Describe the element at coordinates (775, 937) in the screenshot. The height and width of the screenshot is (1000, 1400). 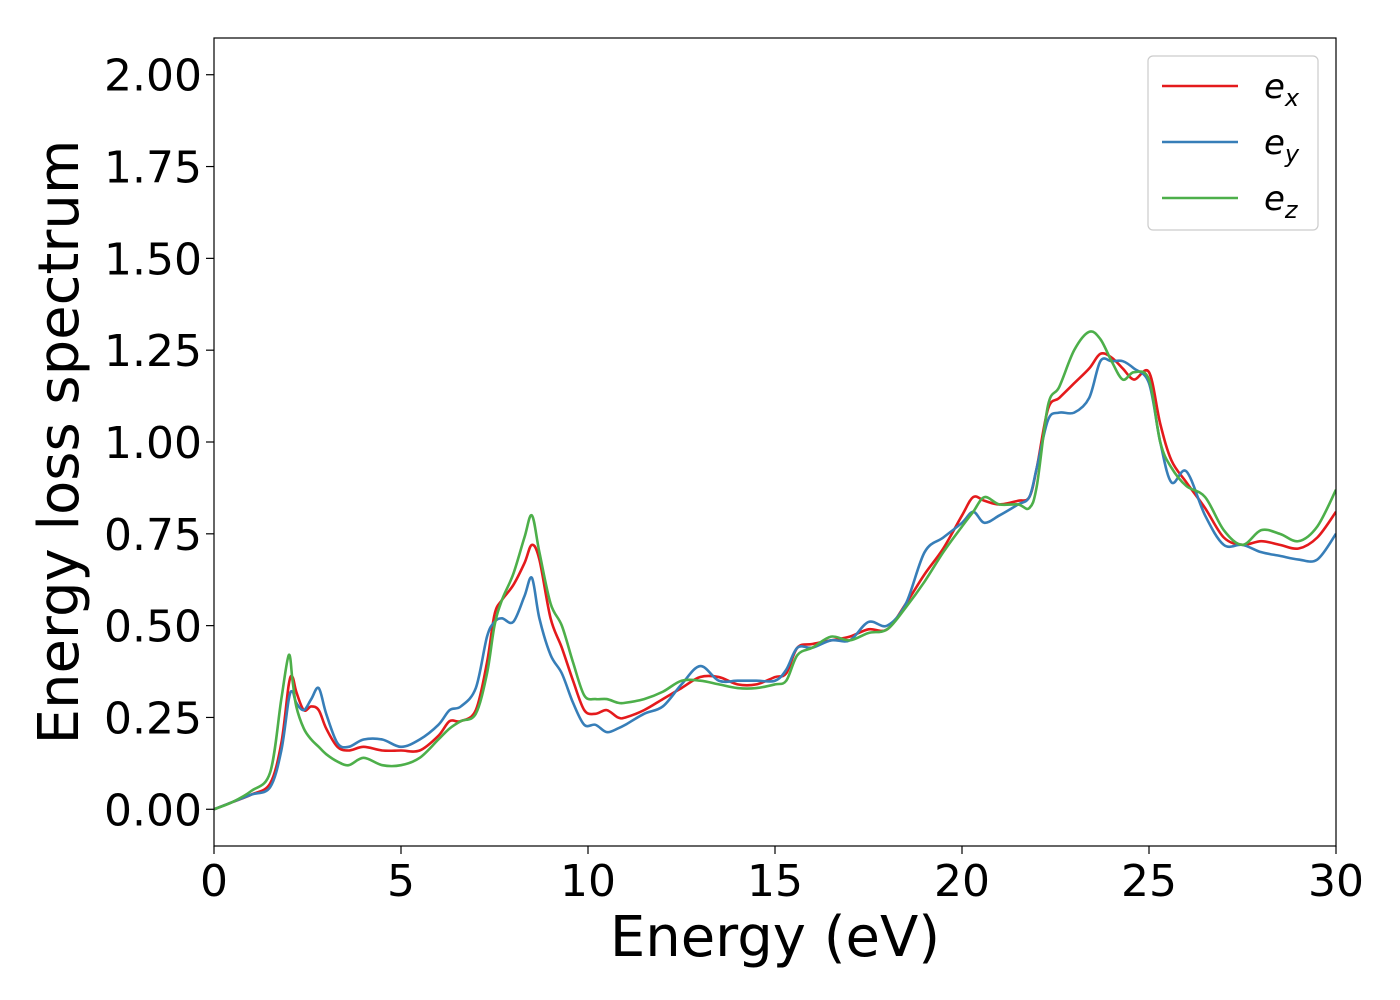
I see `x-axis-label: Energy (eV)` at that location.